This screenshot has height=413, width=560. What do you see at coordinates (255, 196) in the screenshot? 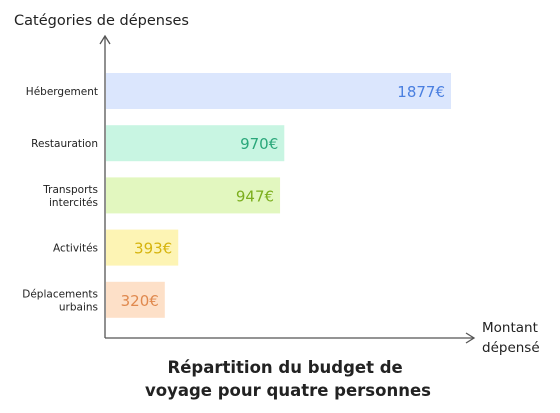
I see `bar-value-label: 947€` at bounding box center [255, 196].